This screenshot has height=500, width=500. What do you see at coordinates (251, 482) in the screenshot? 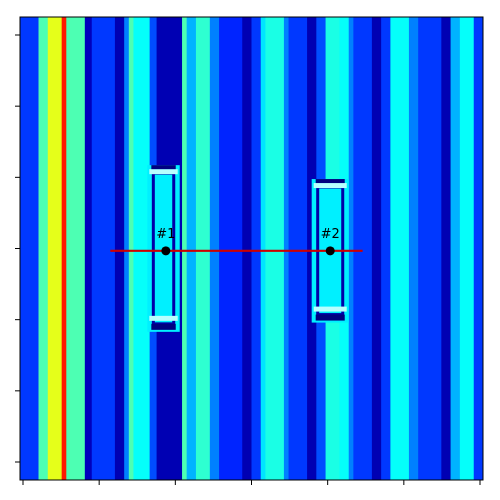
I see `x-axis-ticks` at bounding box center [251, 482].